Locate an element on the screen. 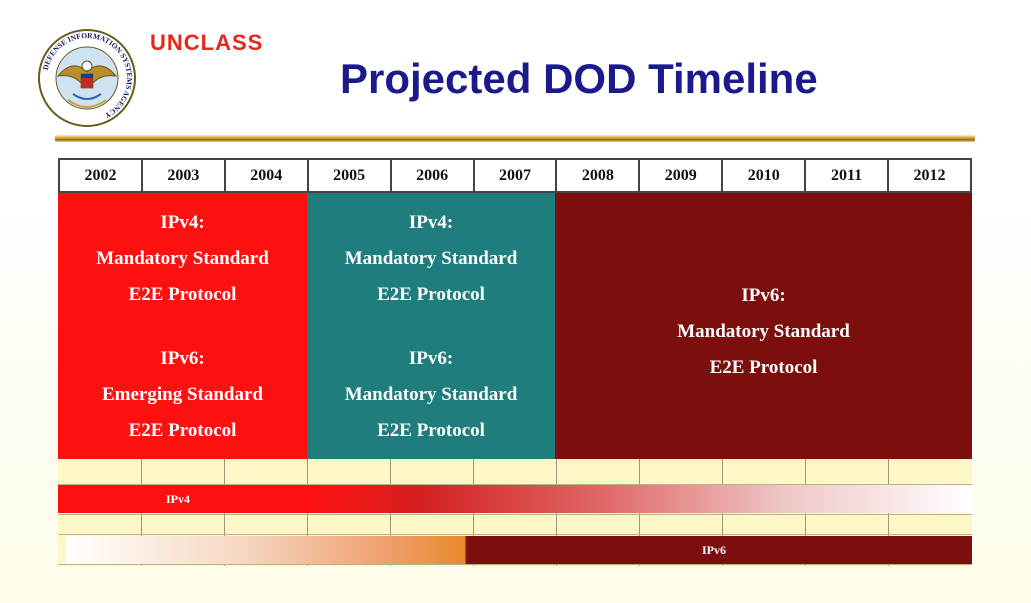 The height and width of the screenshot is (603, 1031). year-header-cell: 2011 is located at coordinates (846, 175).